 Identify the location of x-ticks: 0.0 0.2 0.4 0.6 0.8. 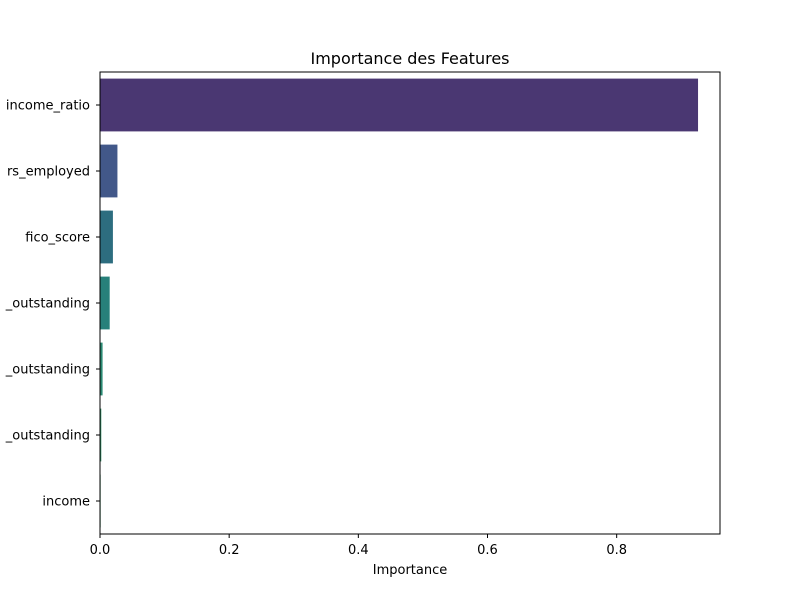
(358, 546).